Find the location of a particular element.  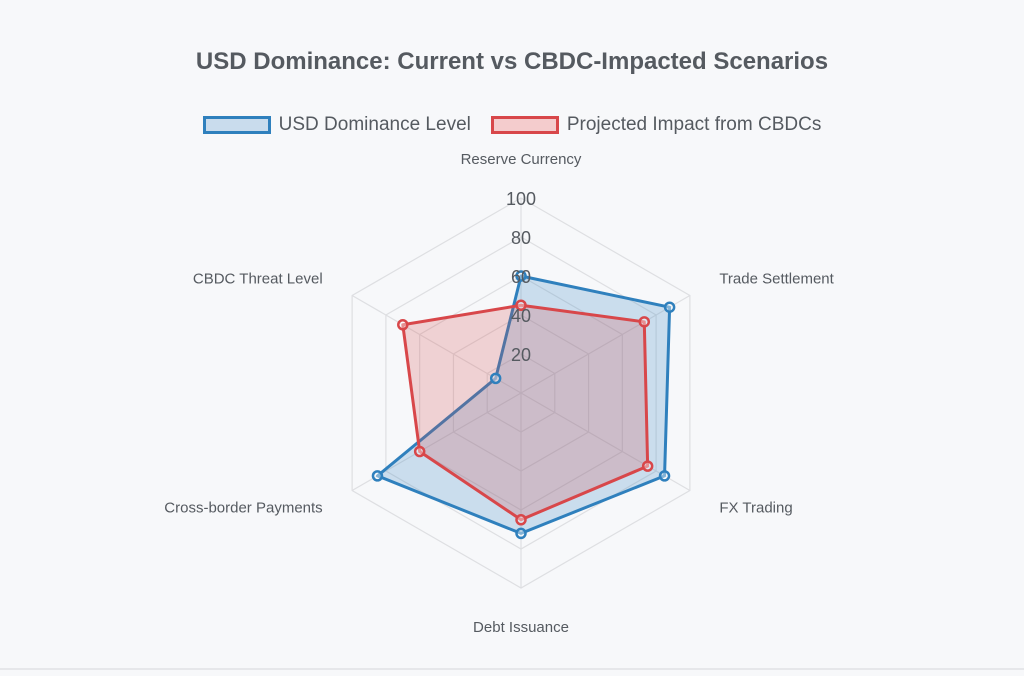

legend-swatch-usd is located at coordinates (236, 125).